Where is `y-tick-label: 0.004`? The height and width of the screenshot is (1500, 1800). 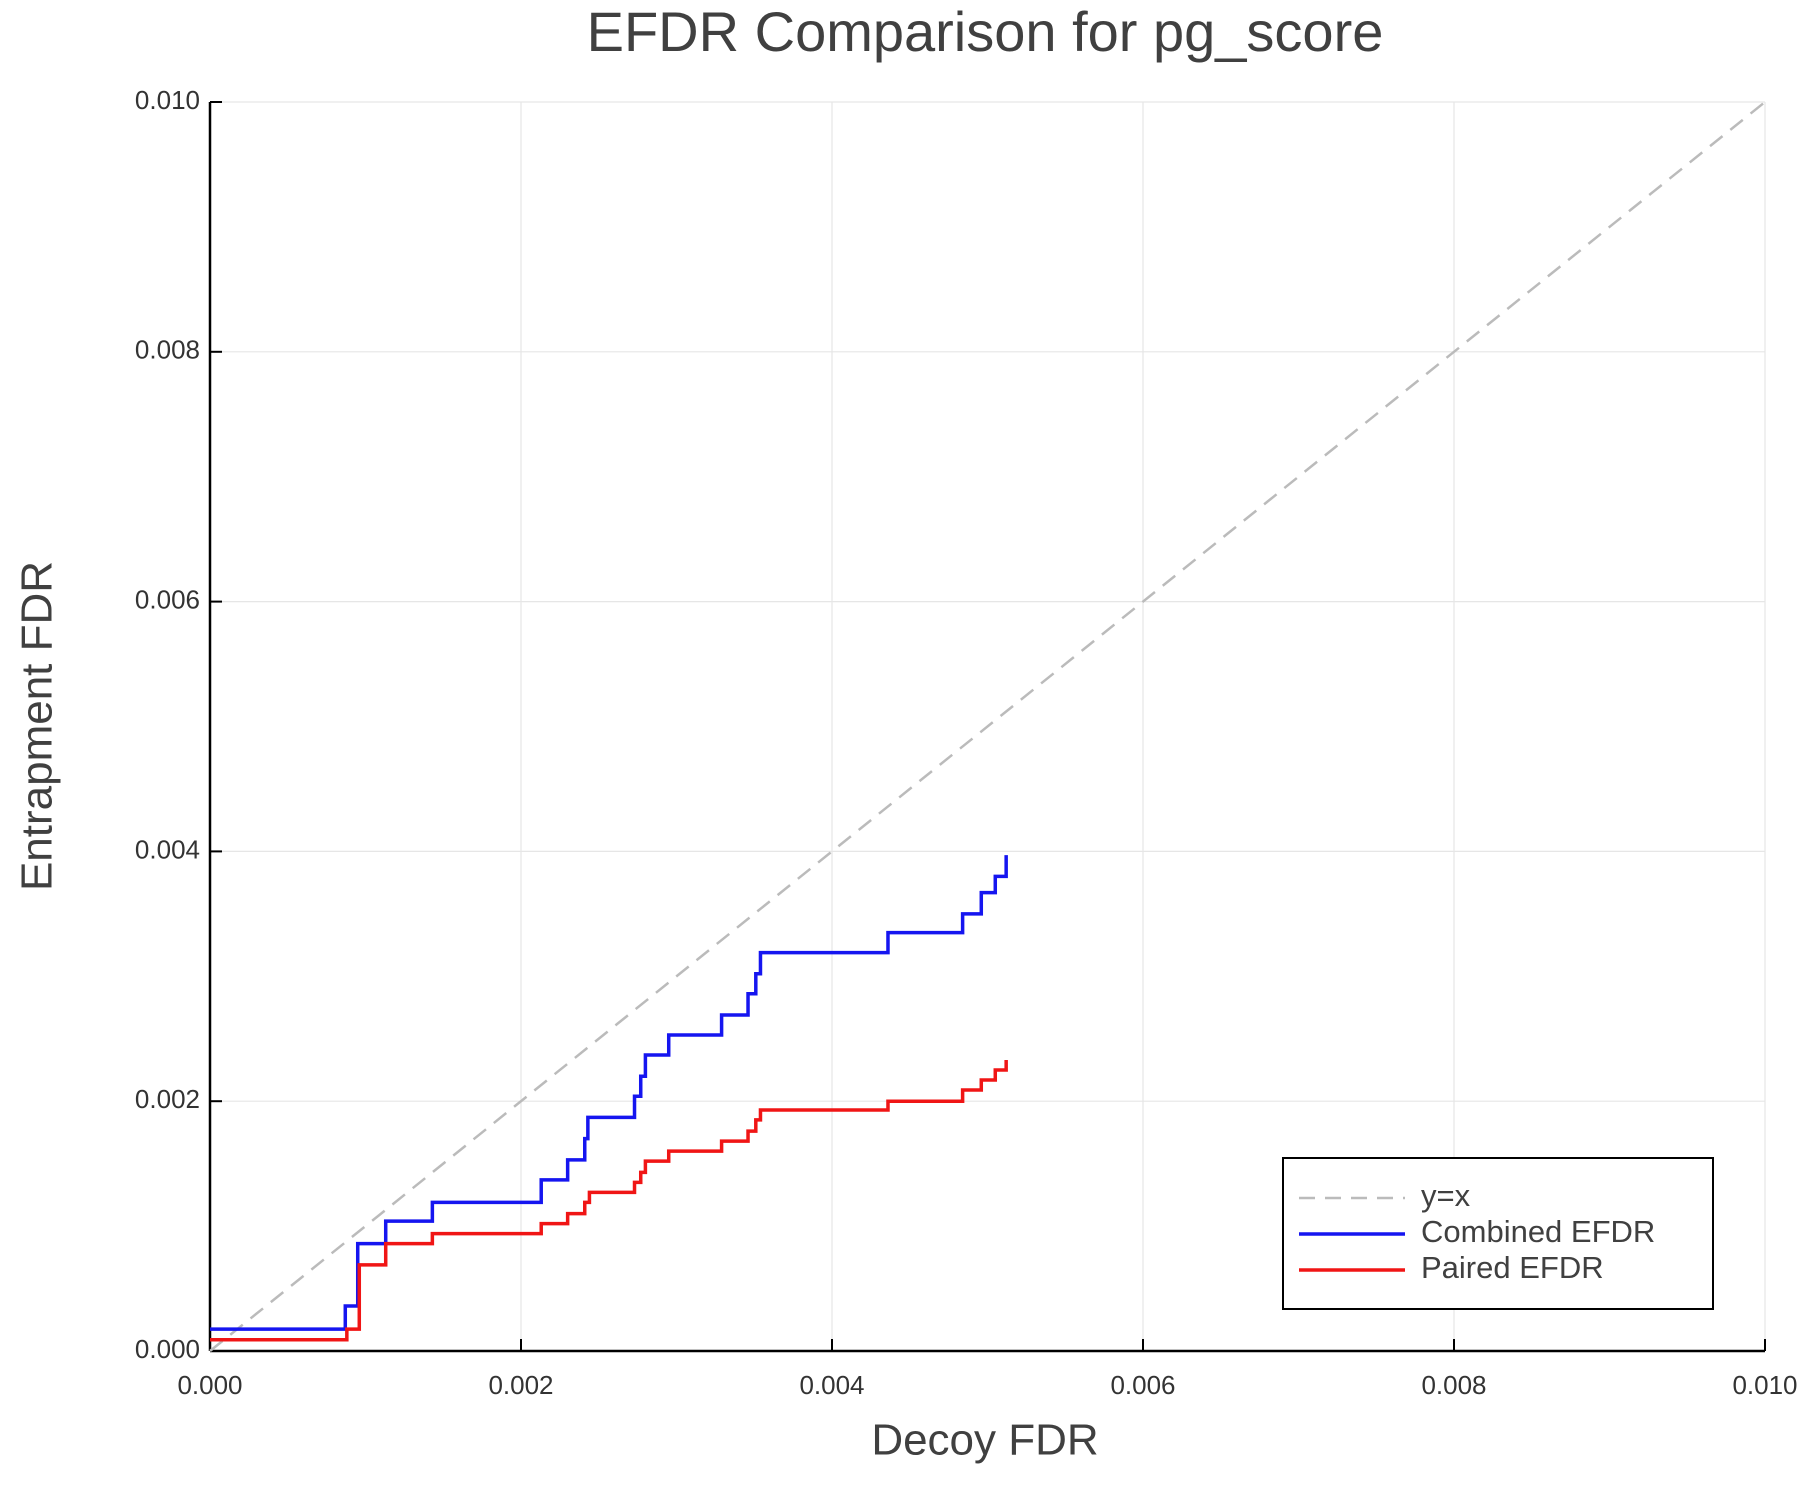
y-tick-label: 0.004 is located at coordinates (167, 849).